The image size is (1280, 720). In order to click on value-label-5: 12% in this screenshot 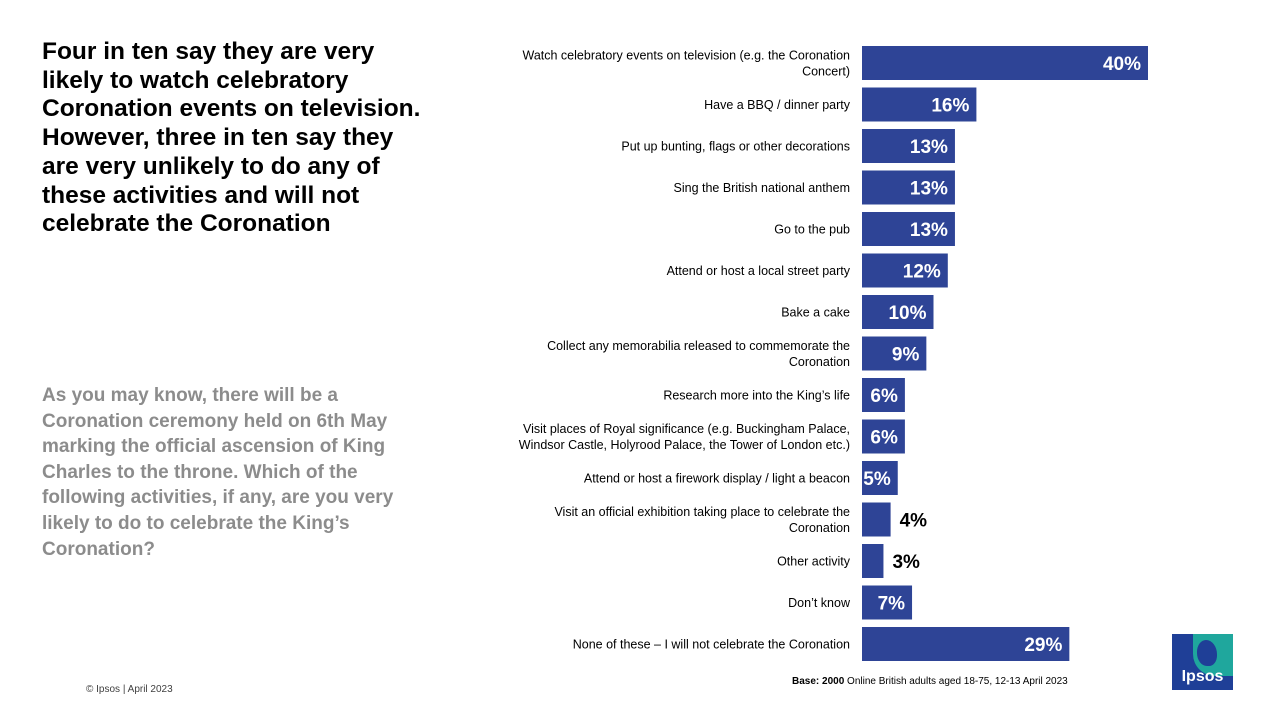, I will do `click(922, 272)`.